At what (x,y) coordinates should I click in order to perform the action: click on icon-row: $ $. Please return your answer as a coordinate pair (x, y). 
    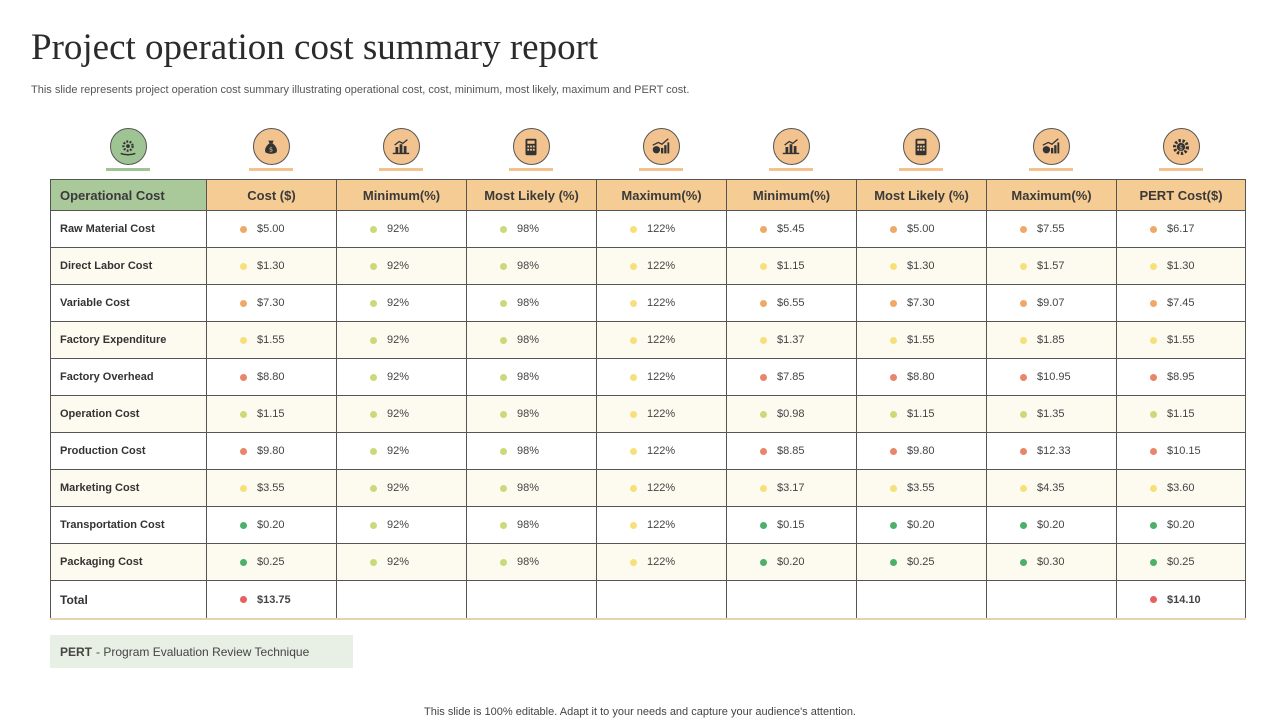
    Looking at the image, I should click on (647, 151).